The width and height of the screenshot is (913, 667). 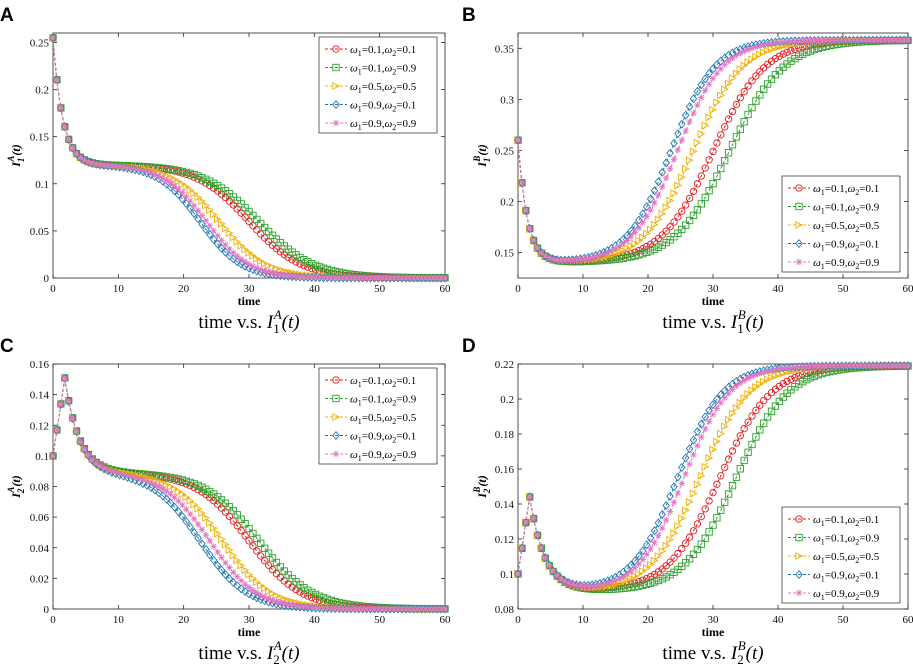 What do you see at coordinates (42, 457) in the screenshot?
I see `y-tick-label: 0.1` at bounding box center [42, 457].